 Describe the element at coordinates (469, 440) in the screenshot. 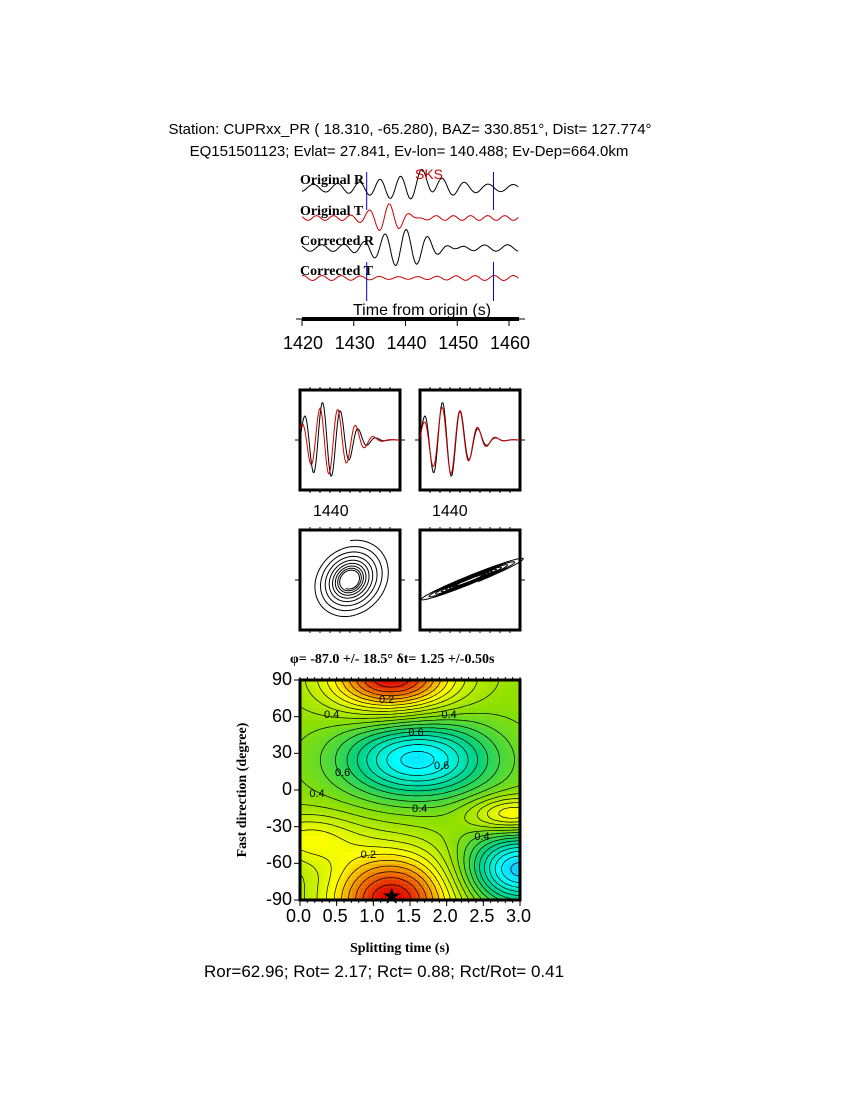

I see `fast-component-trace` at that location.